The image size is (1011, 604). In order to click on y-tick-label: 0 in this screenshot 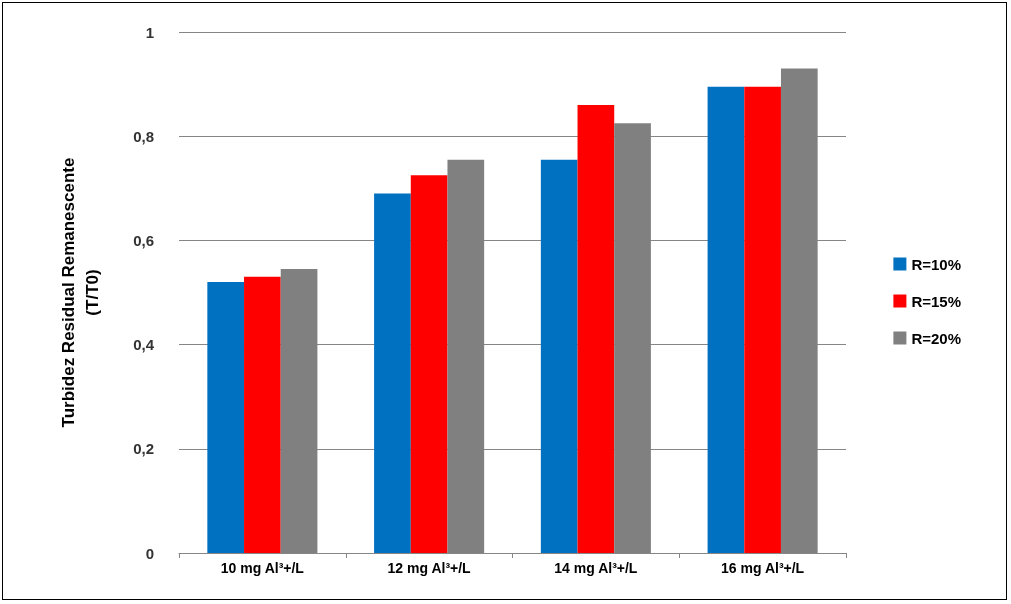, I will do `click(149, 553)`.